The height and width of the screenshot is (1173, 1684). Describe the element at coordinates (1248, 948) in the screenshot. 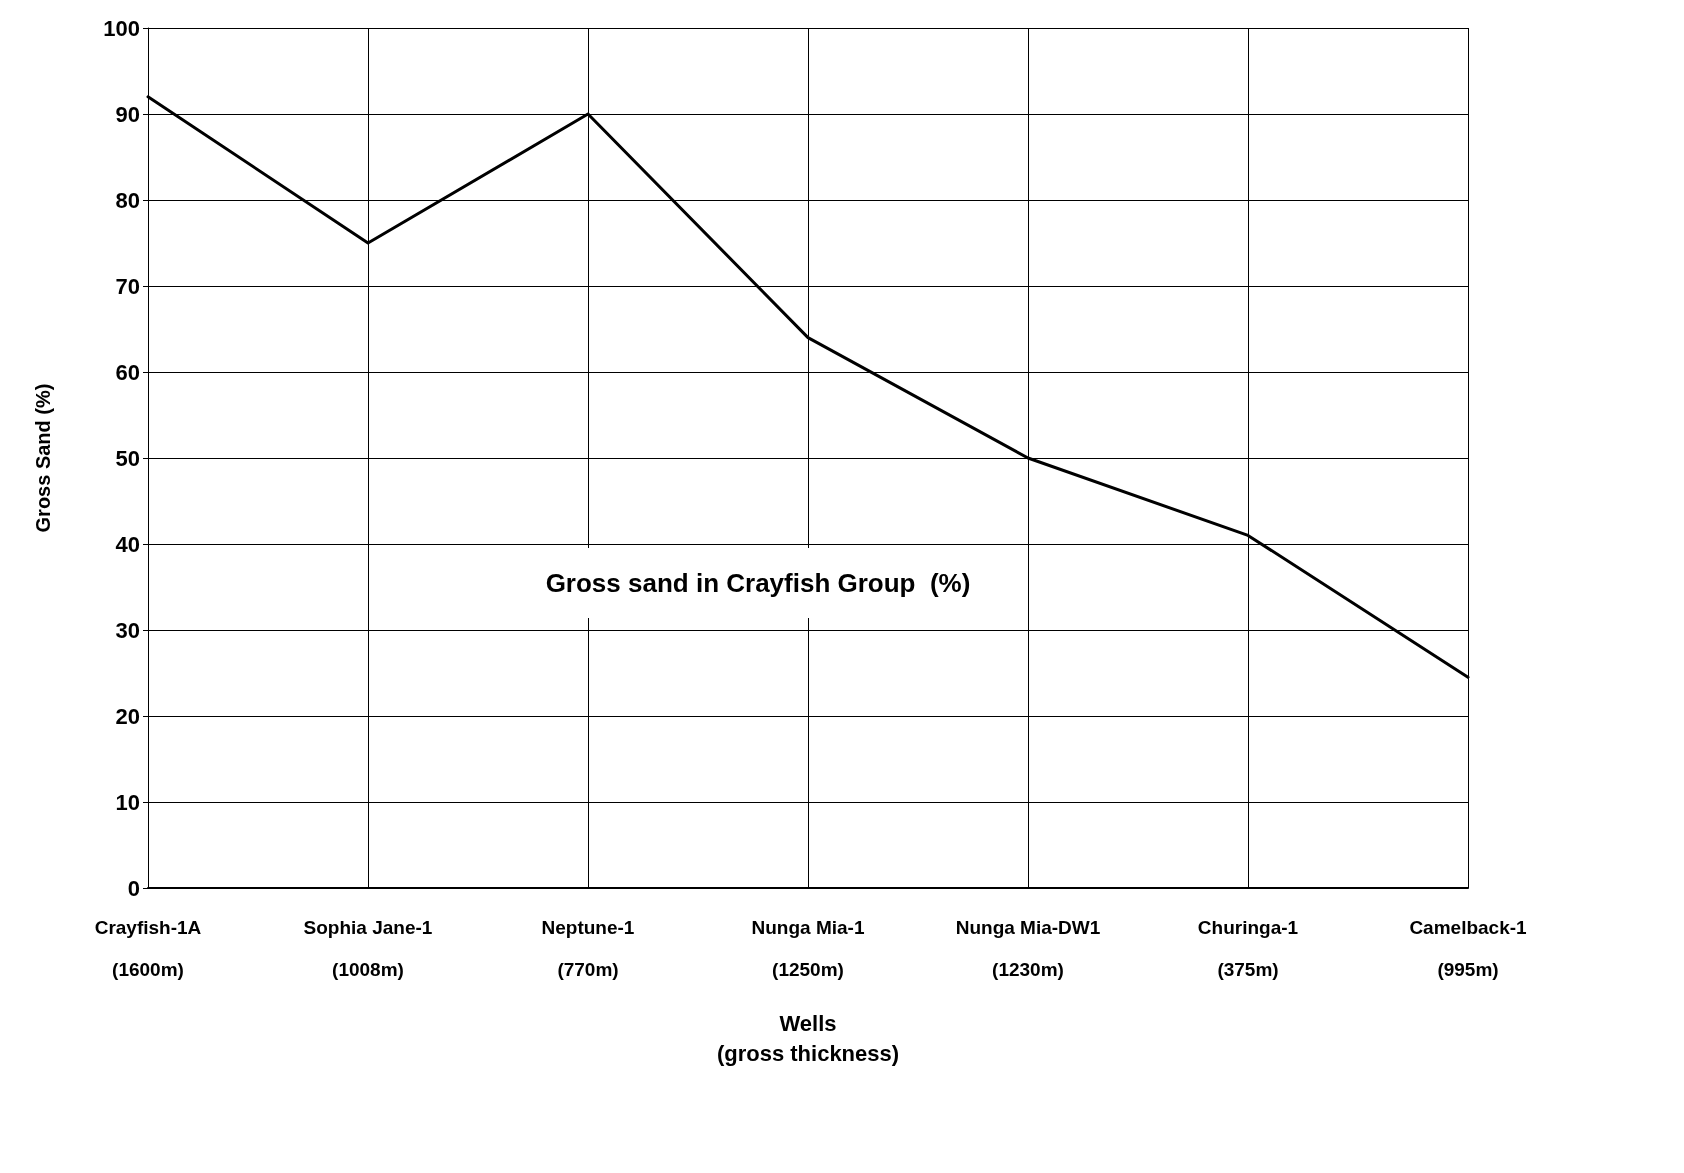

I see `x-tick-label: Churinga-1 (375m)` at that location.